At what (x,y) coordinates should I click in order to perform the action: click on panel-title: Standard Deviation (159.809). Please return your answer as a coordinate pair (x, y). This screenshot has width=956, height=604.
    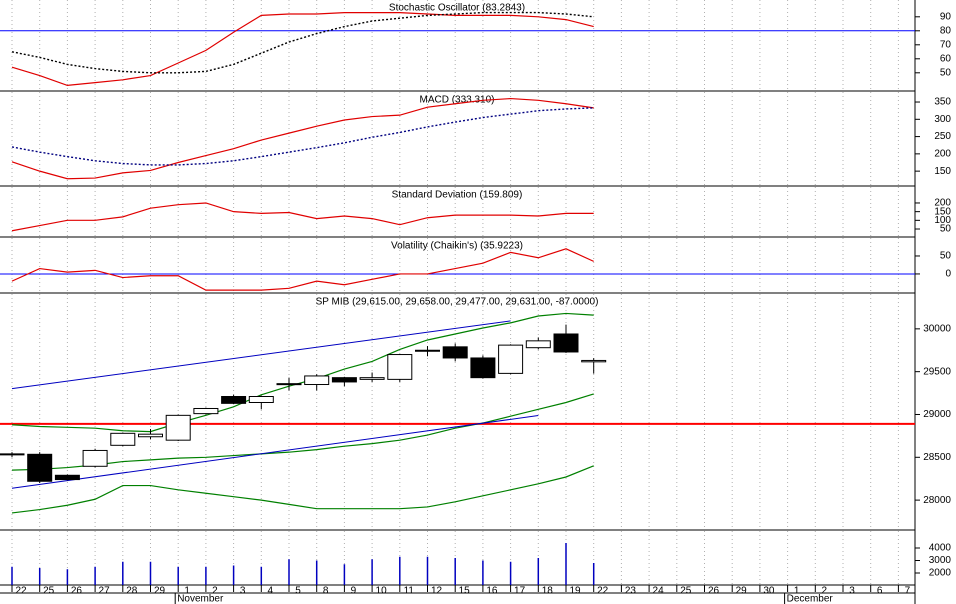
    Looking at the image, I should click on (457, 195).